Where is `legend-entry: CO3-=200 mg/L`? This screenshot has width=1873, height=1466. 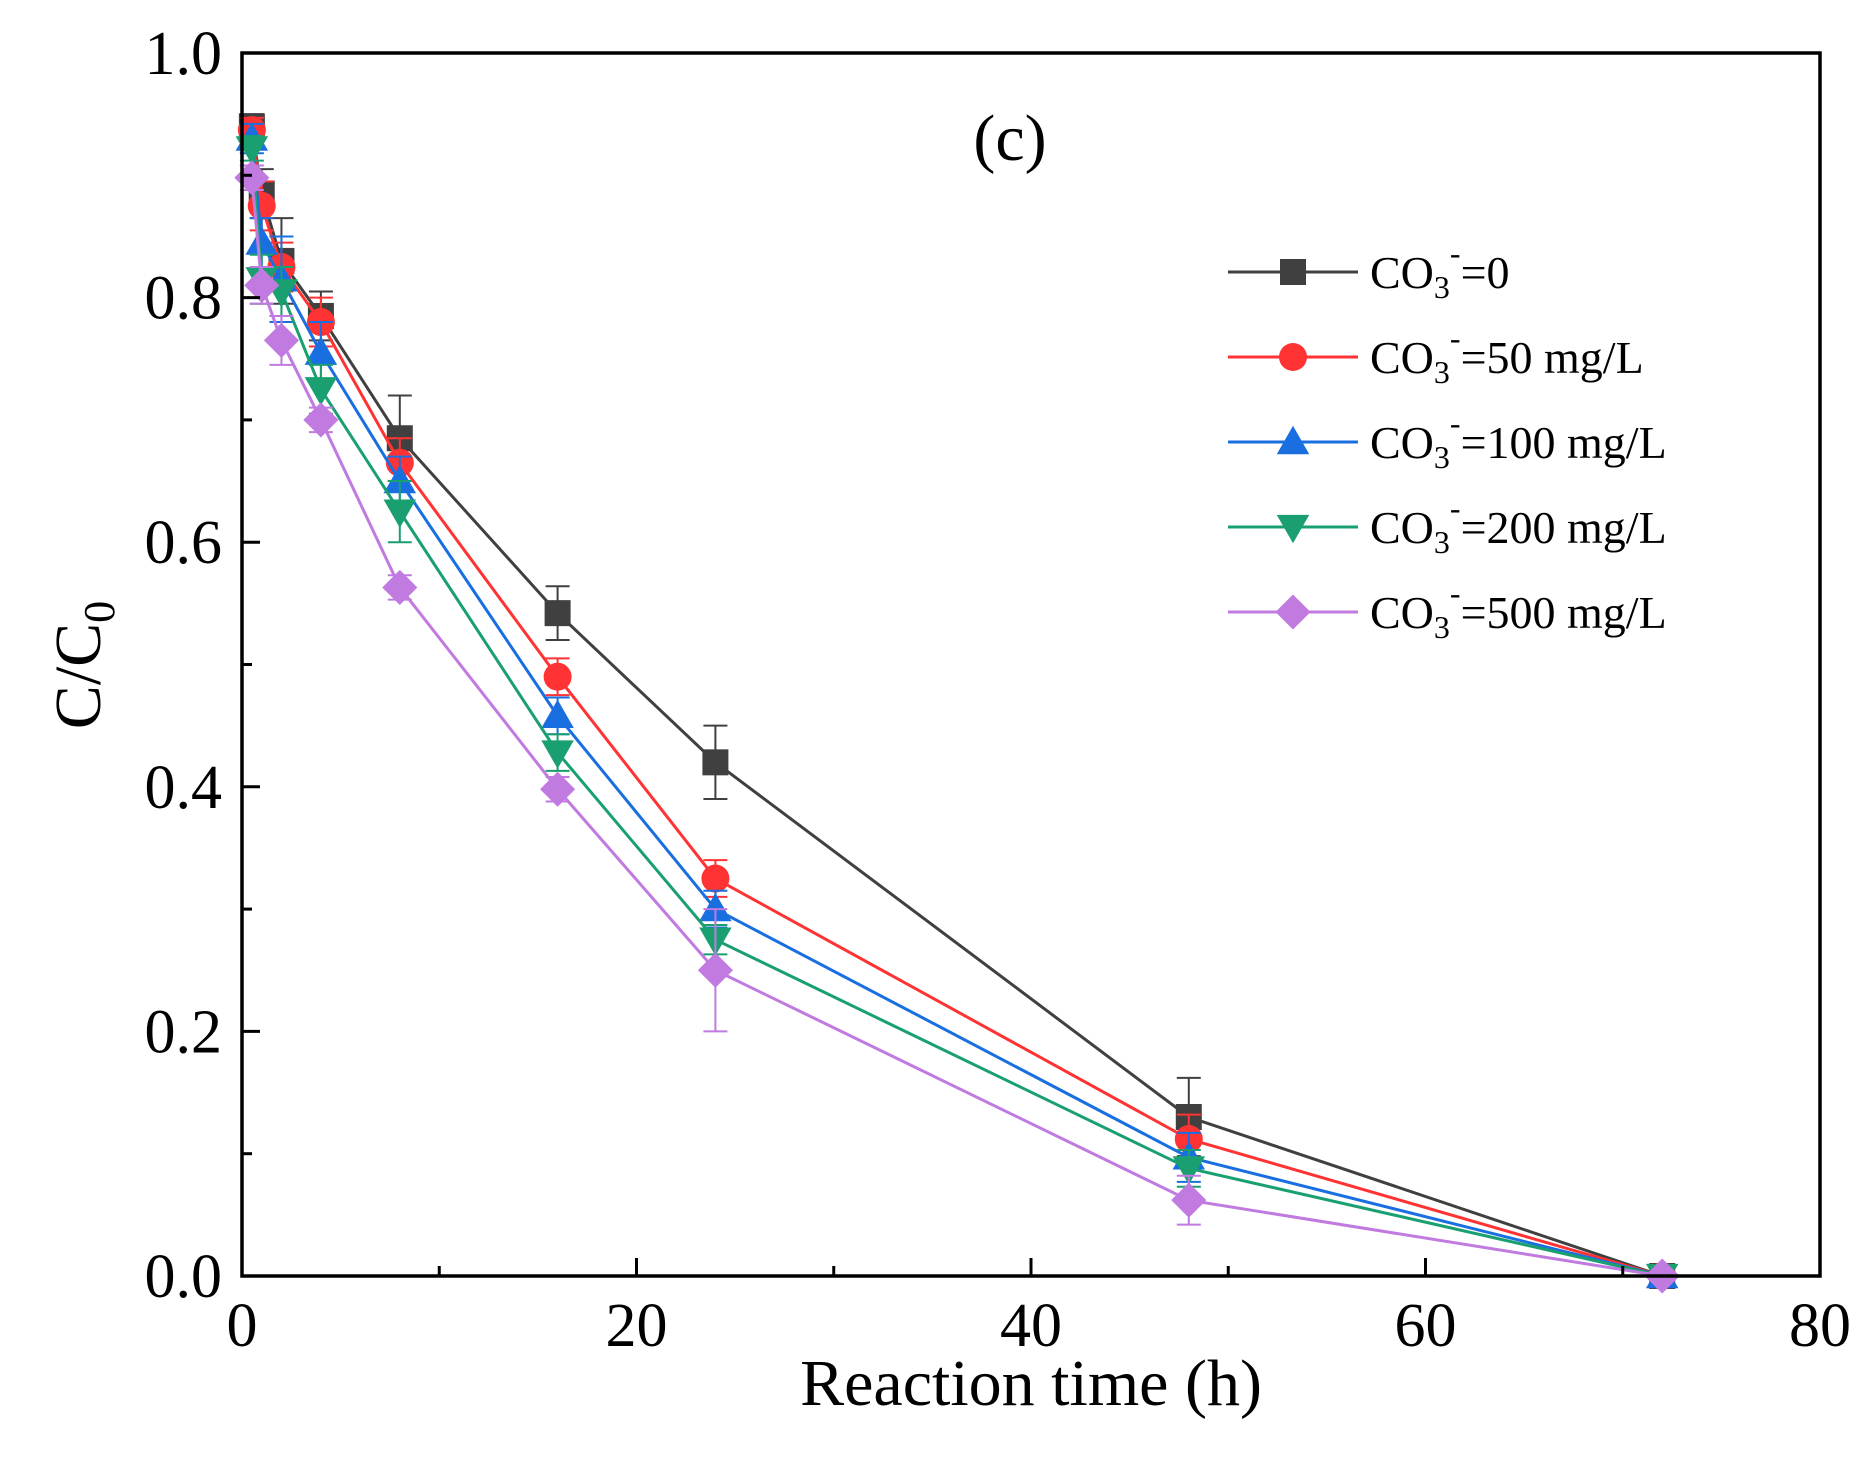 legend-entry: CO3-=200 mg/L is located at coordinates (1447, 525).